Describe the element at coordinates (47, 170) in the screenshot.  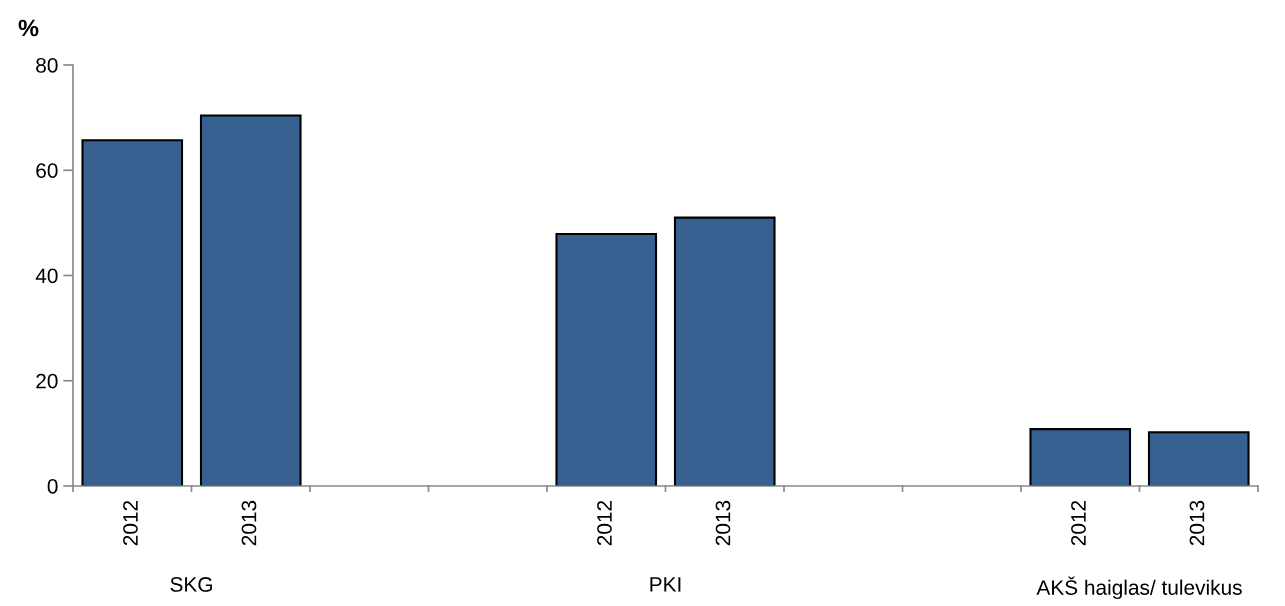
I see `y-tick-label: 60` at that location.